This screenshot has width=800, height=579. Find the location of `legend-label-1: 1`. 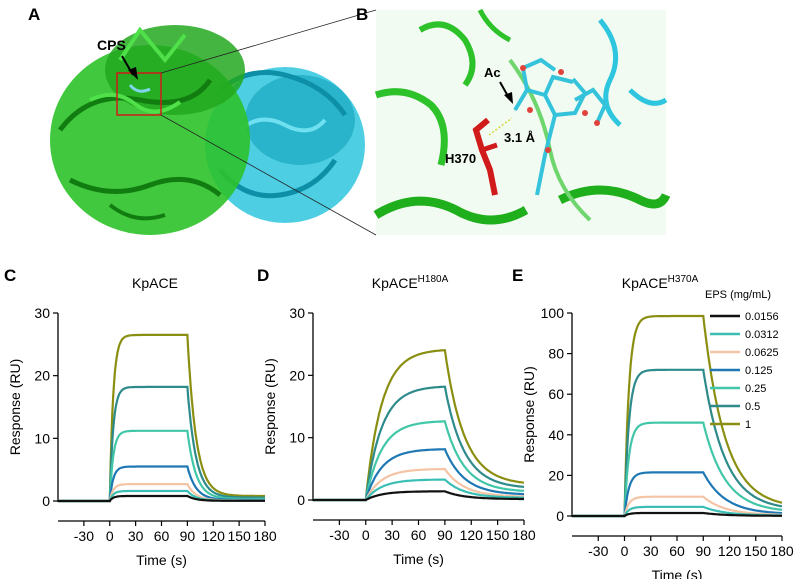

legend-label-1: 1 is located at coordinates (748, 425).